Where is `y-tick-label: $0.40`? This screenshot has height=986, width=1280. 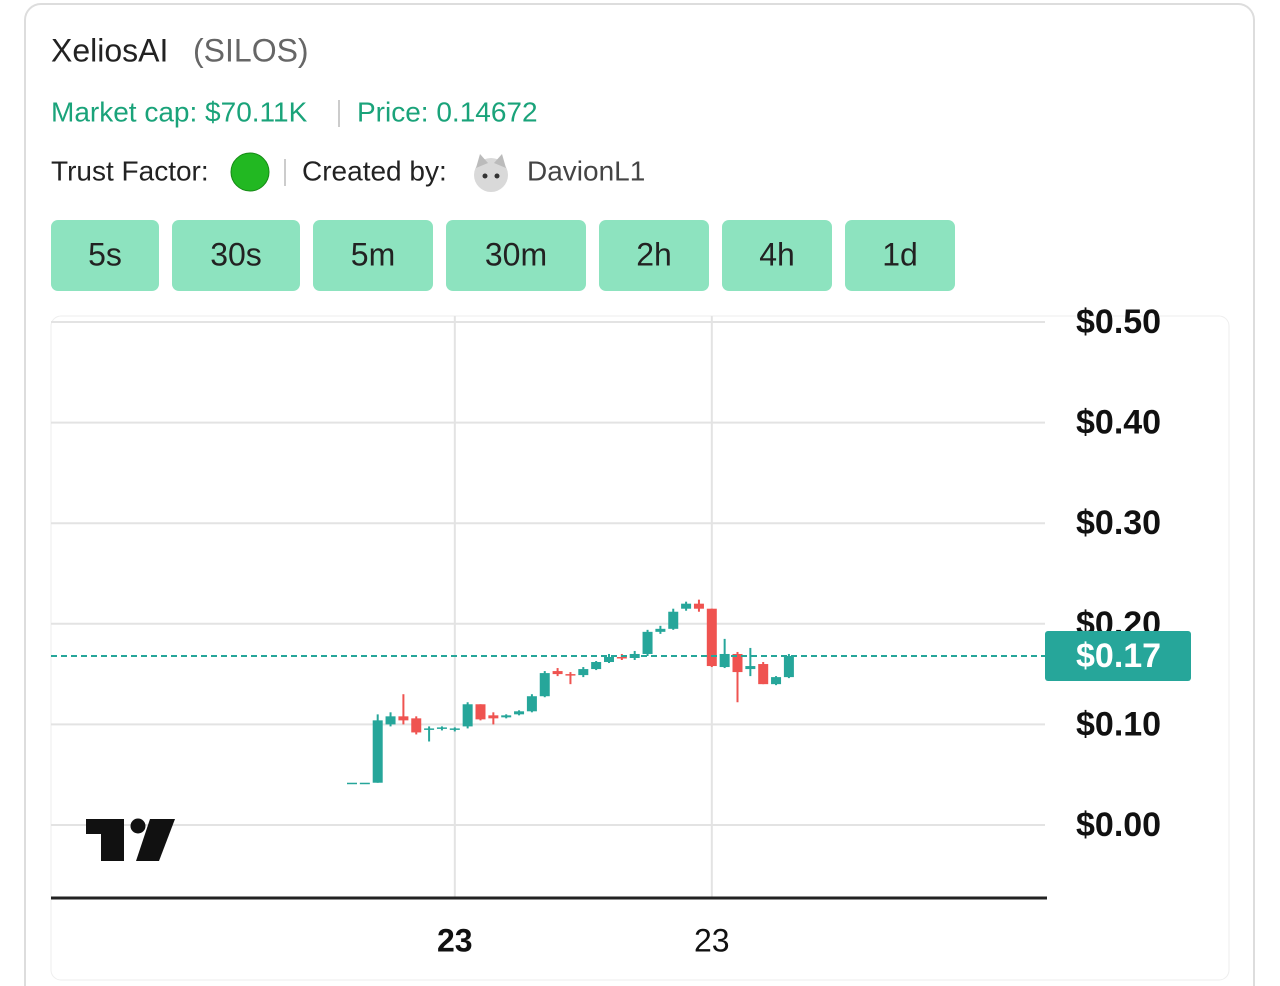 y-tick-label: $0.40 is located at coordinates (1118, 423).